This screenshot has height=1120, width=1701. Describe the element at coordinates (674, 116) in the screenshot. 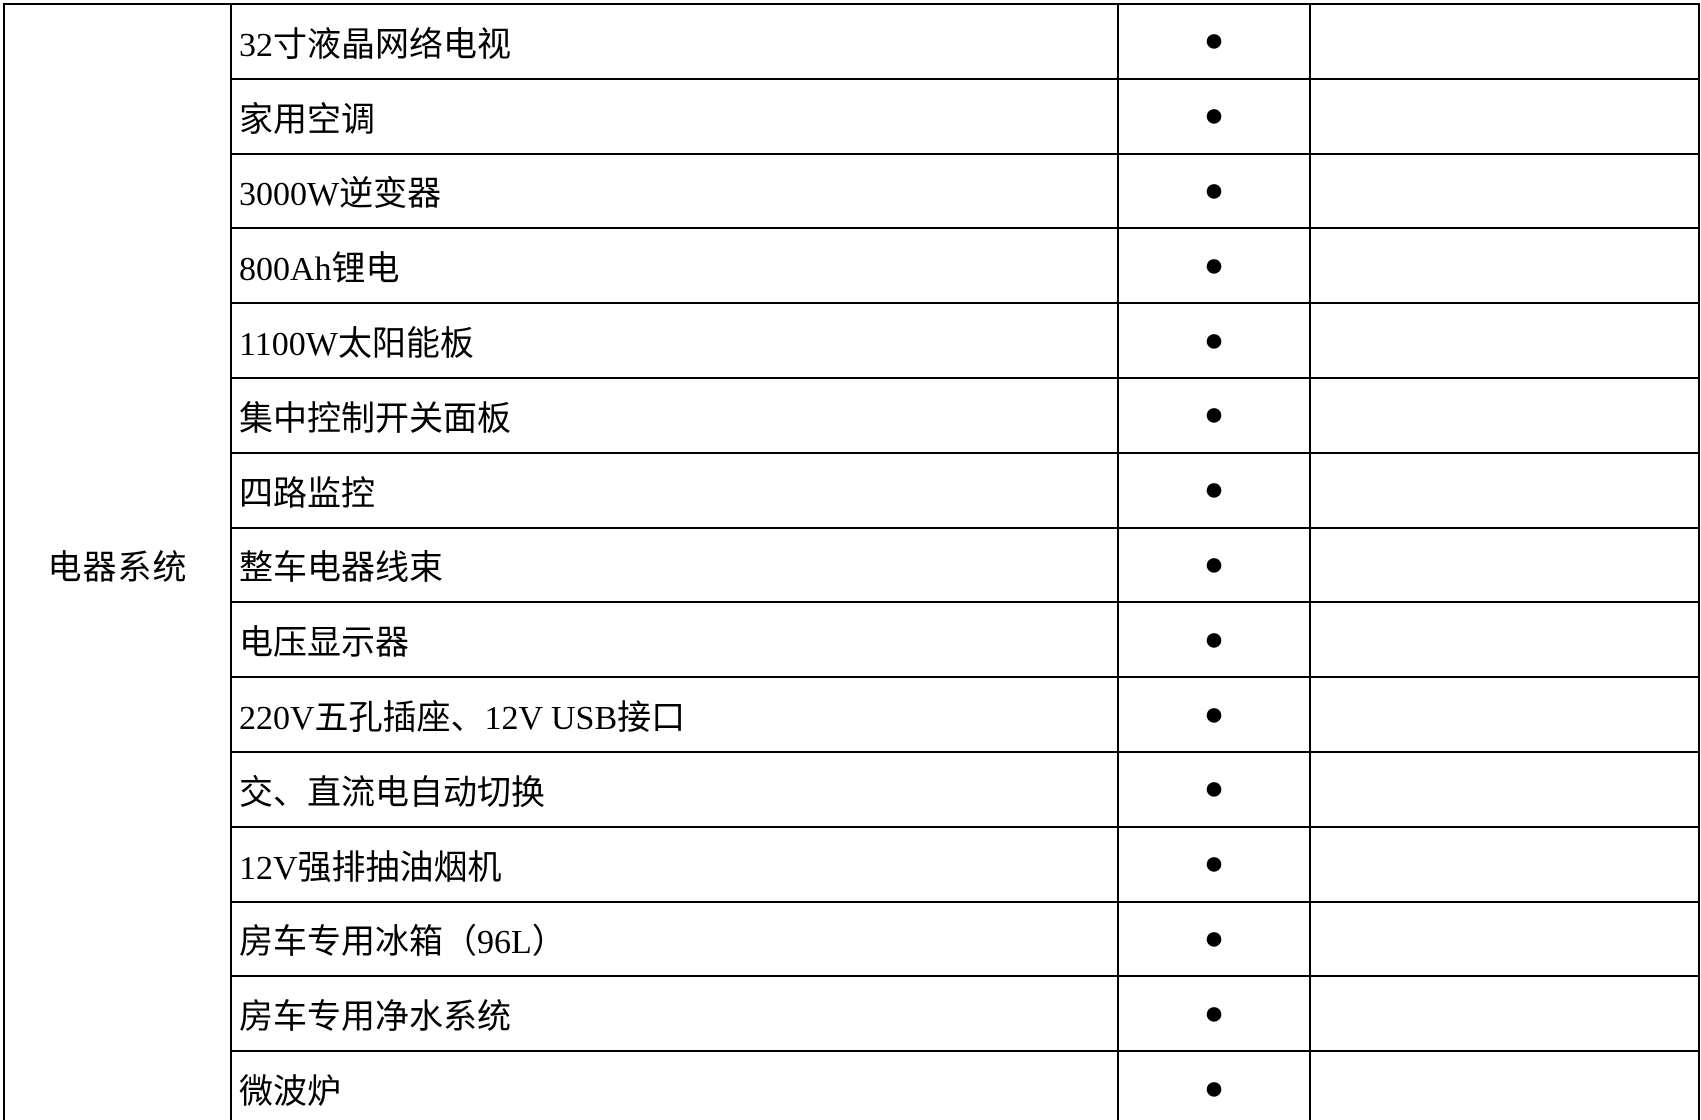

I see `item-cell: 家用空调` at that location.